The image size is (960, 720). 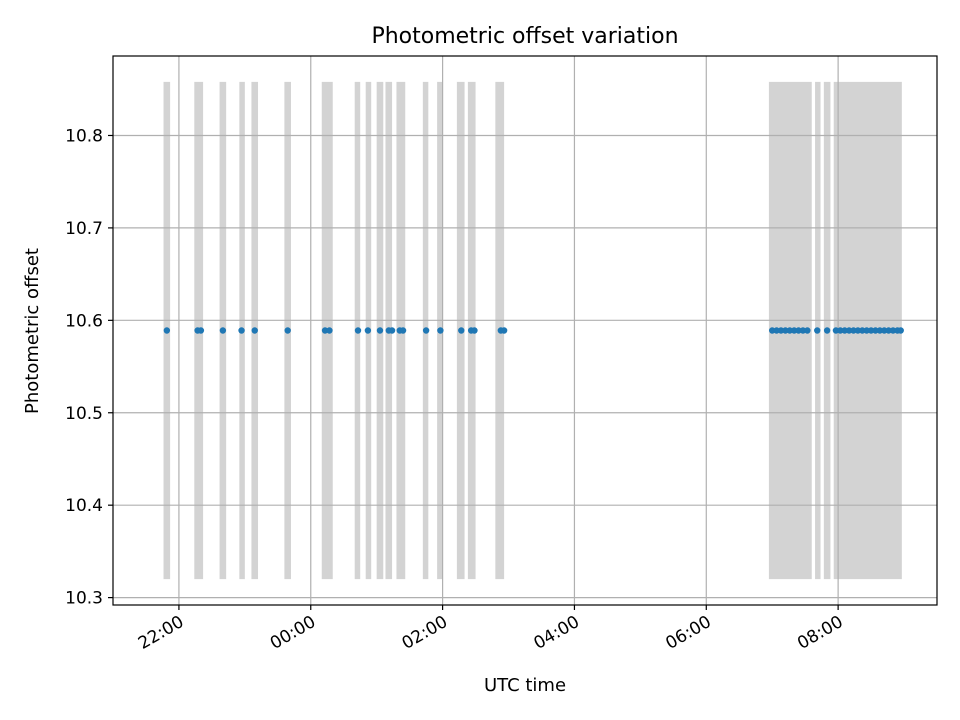 I want to click on y-tick-label: 10.4, so click(x=84, y=506).